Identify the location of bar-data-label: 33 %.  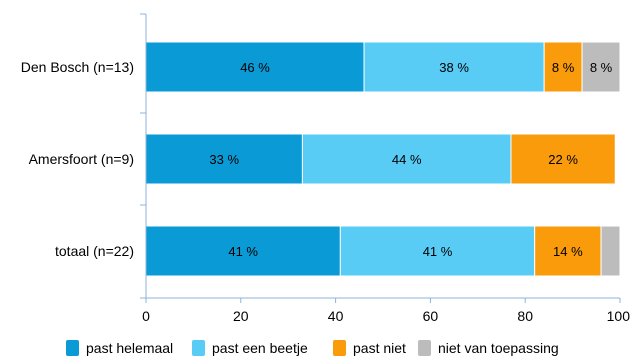
(224, 159).